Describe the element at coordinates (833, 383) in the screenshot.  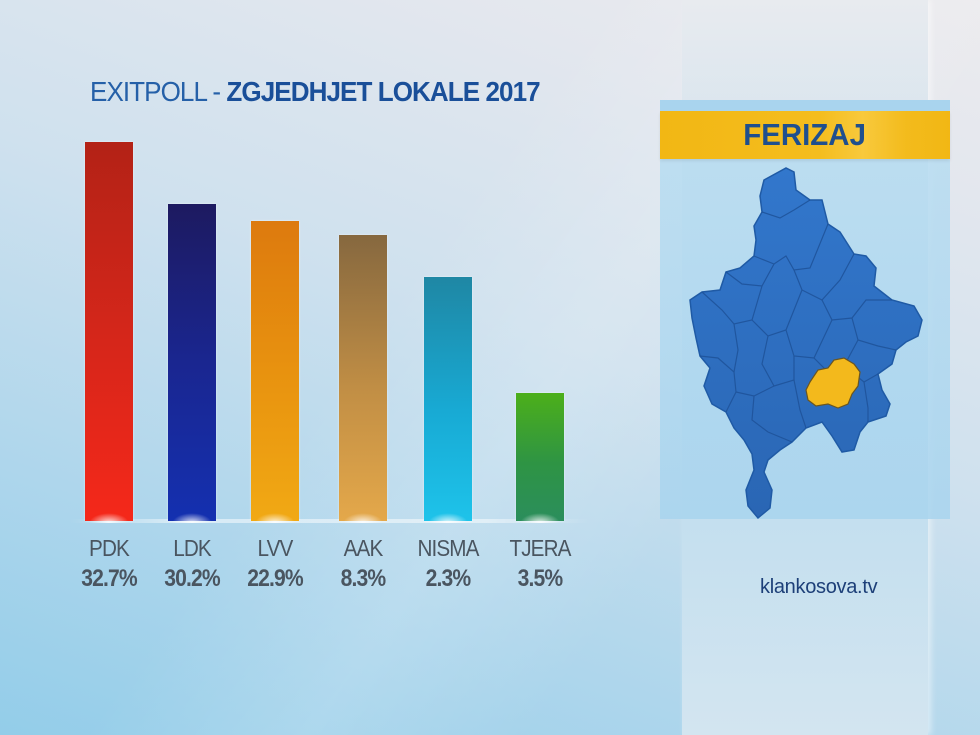
I see `ferizaj-region-icon` at that location.